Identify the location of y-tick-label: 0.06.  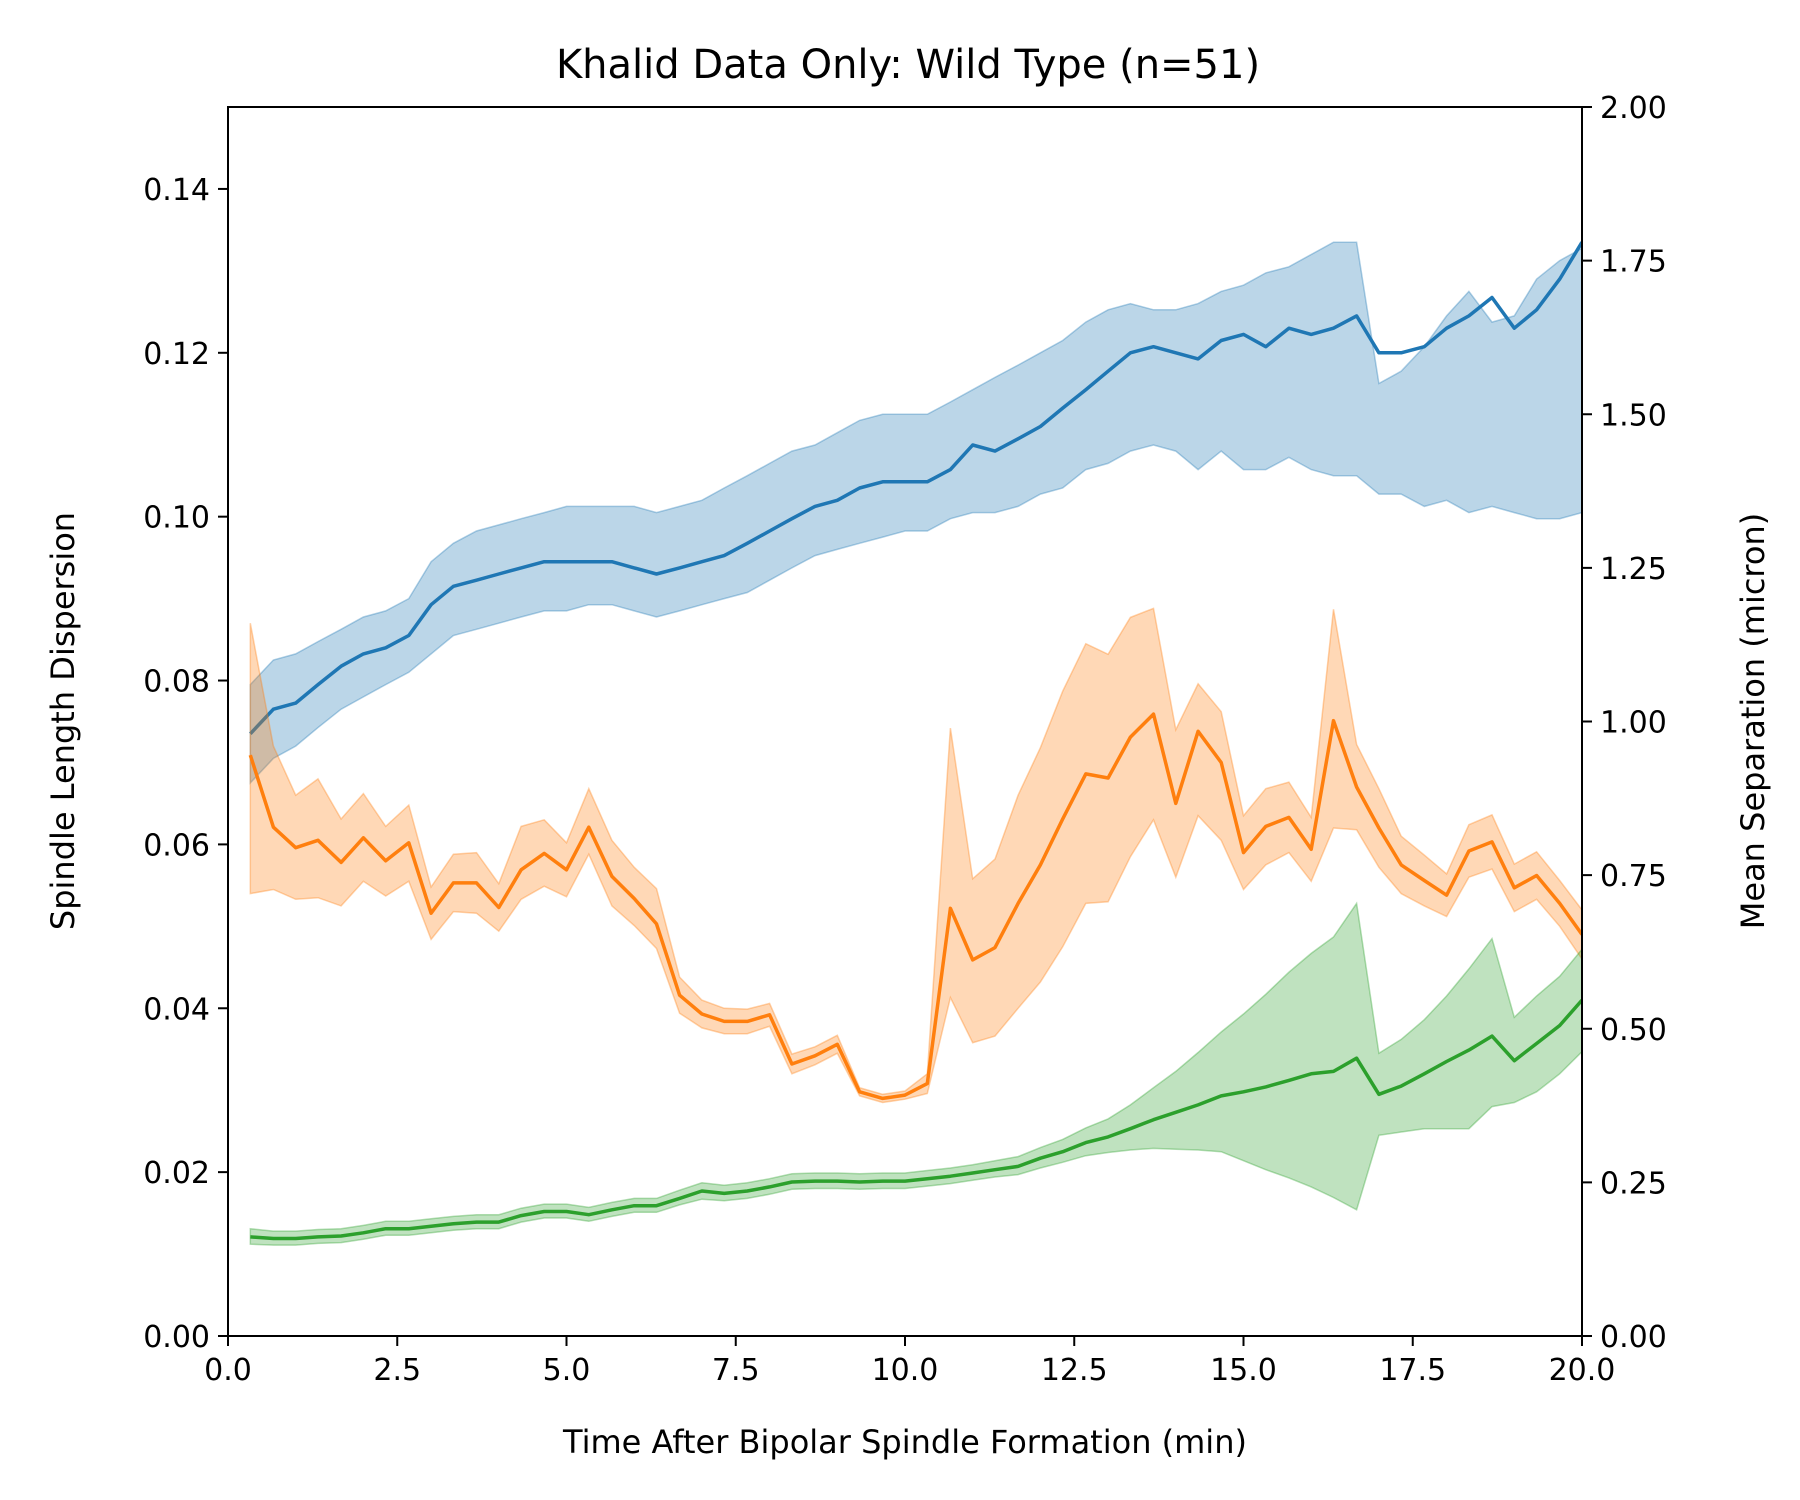
(176, 845).